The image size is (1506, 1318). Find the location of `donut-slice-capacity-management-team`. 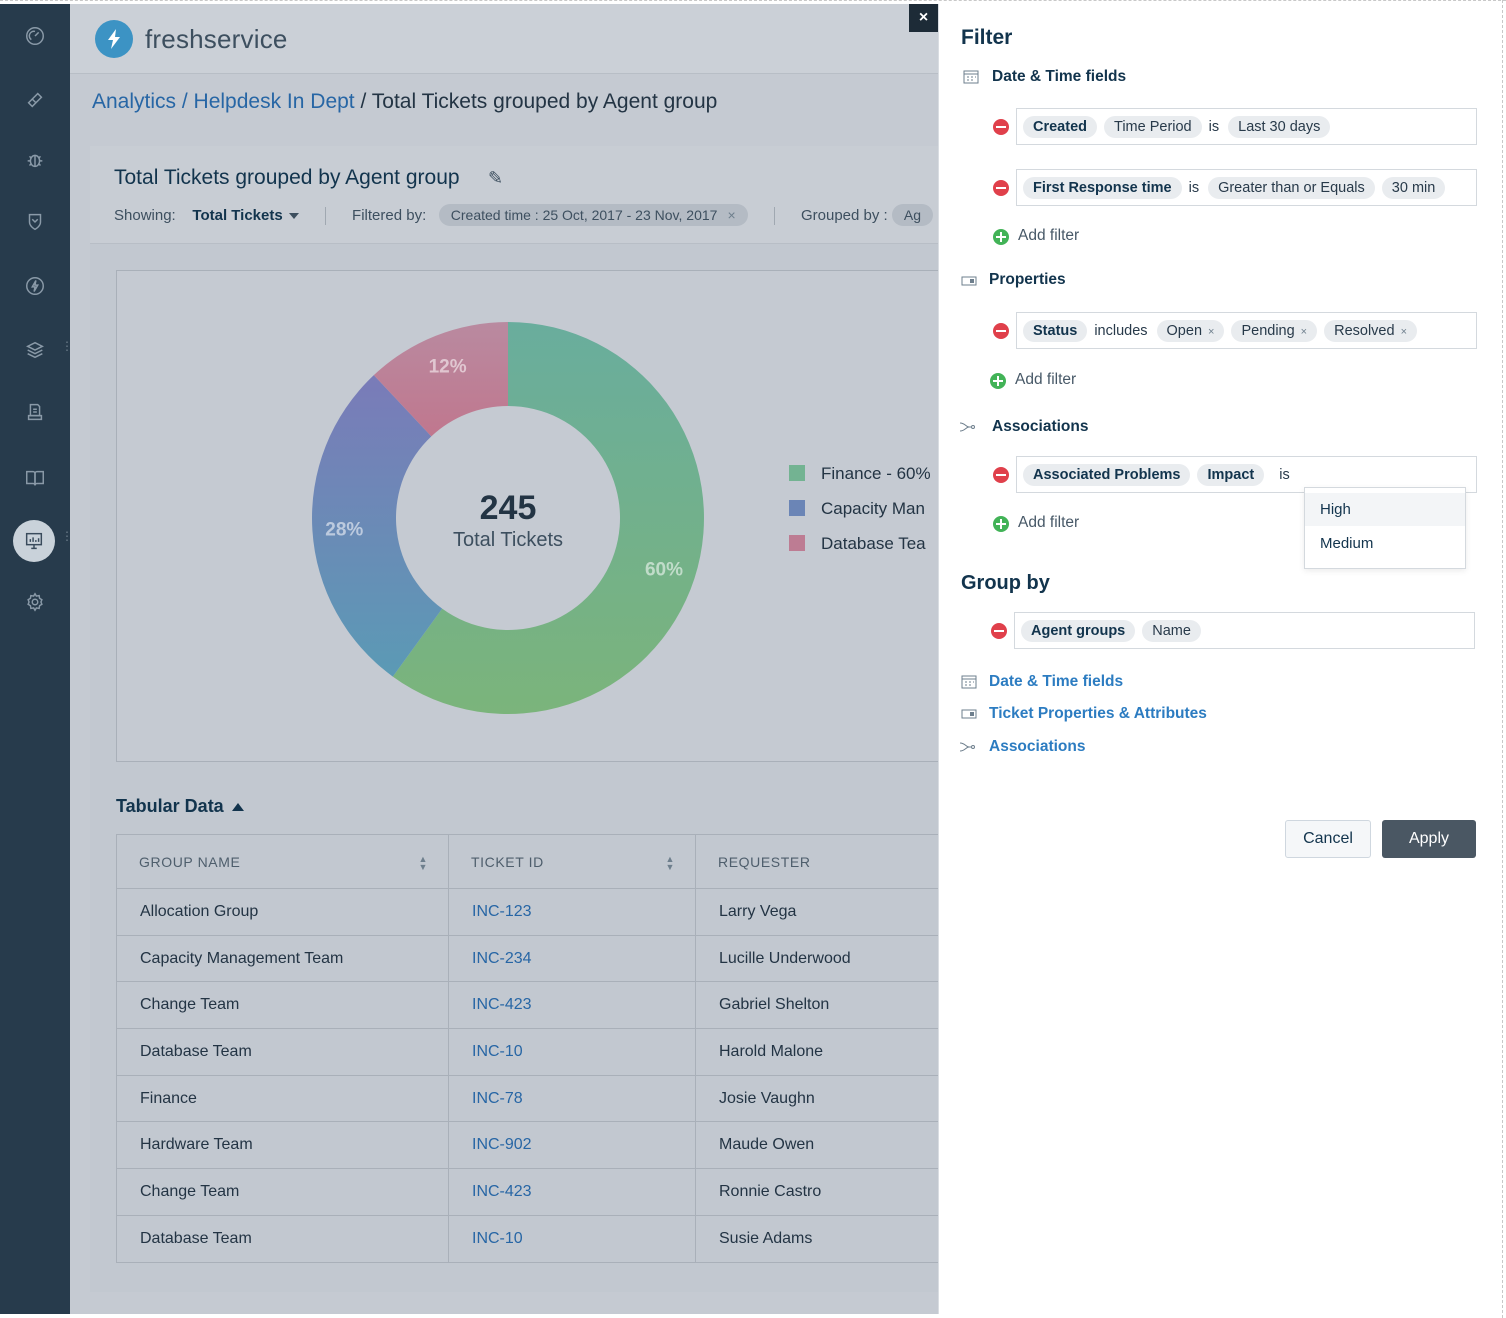

donut-slice-capacity-management-team is located at coordinates (377, 526).